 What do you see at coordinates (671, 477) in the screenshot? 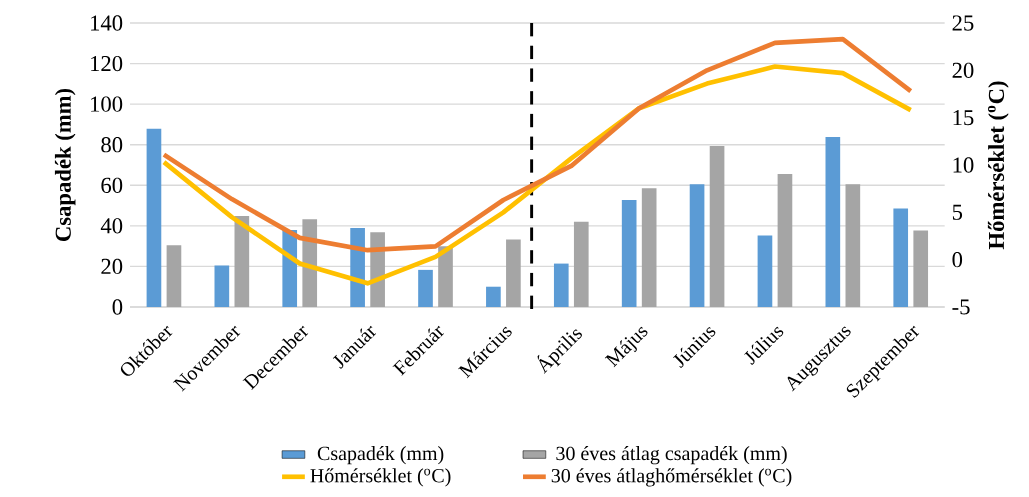
I see `legend-label: 30 éves átlaghőmérséklet ($^{o}$C)` at bounding box center [671, 477].